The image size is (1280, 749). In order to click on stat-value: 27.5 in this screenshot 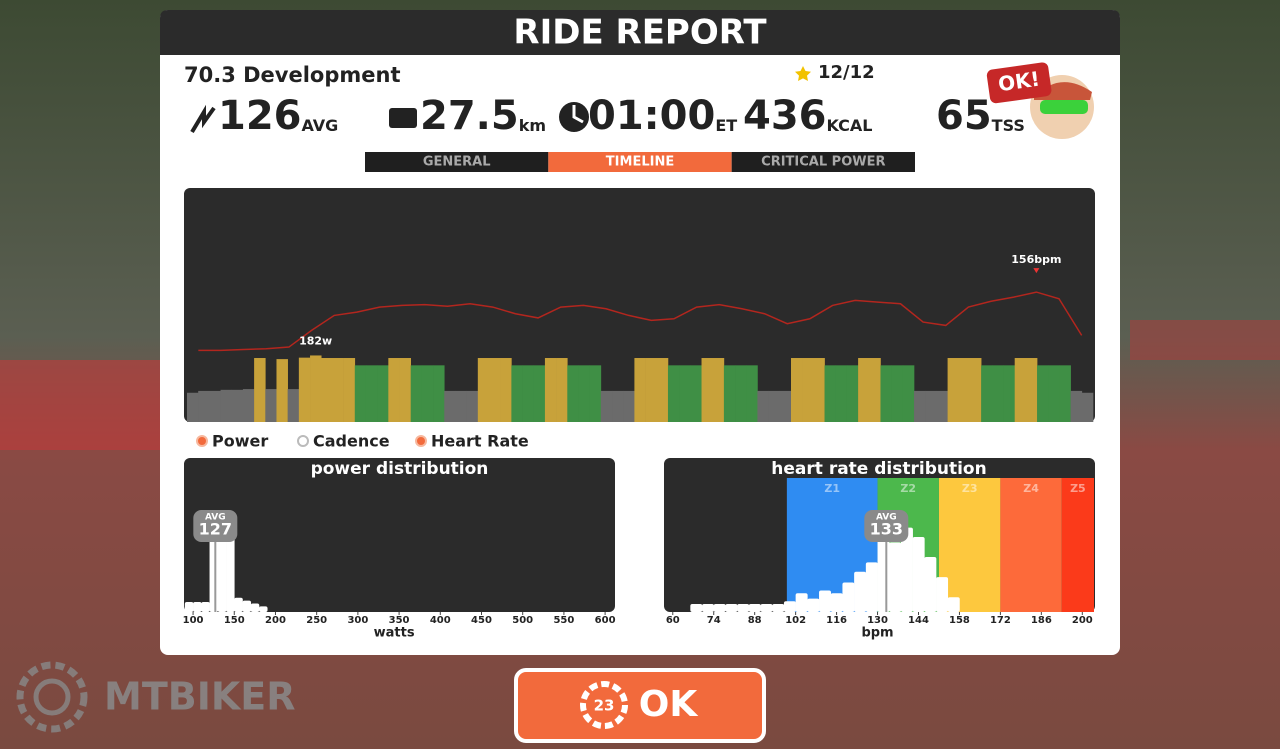, I will do `click(469, 116)`.